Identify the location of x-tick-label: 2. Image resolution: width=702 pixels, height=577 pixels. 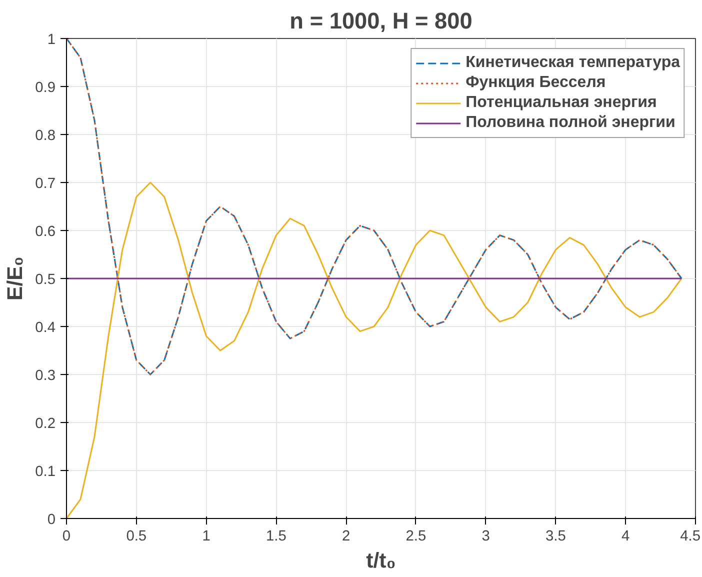
(346, 536).